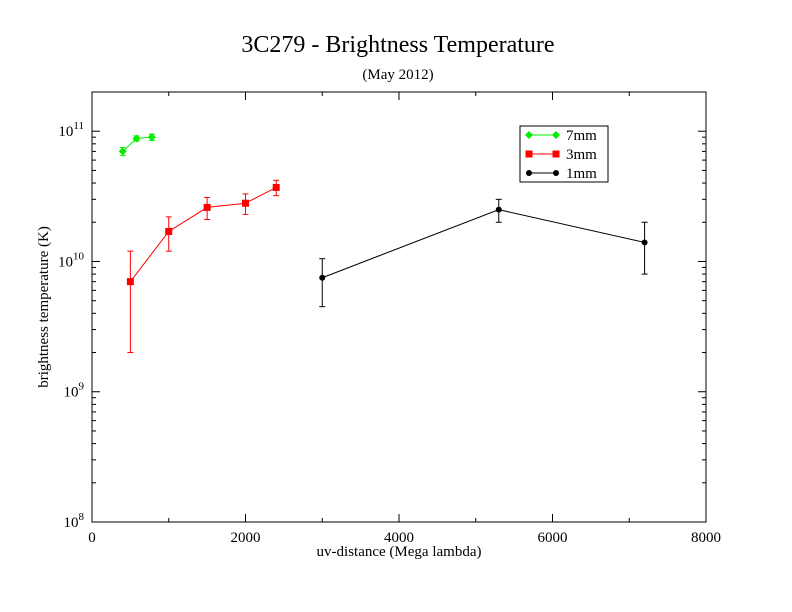 The image size is (792, 612). Describe the element at coordinates (74, 391) in the screenshot. I see `y-tick-label: 10⁹` at that location.